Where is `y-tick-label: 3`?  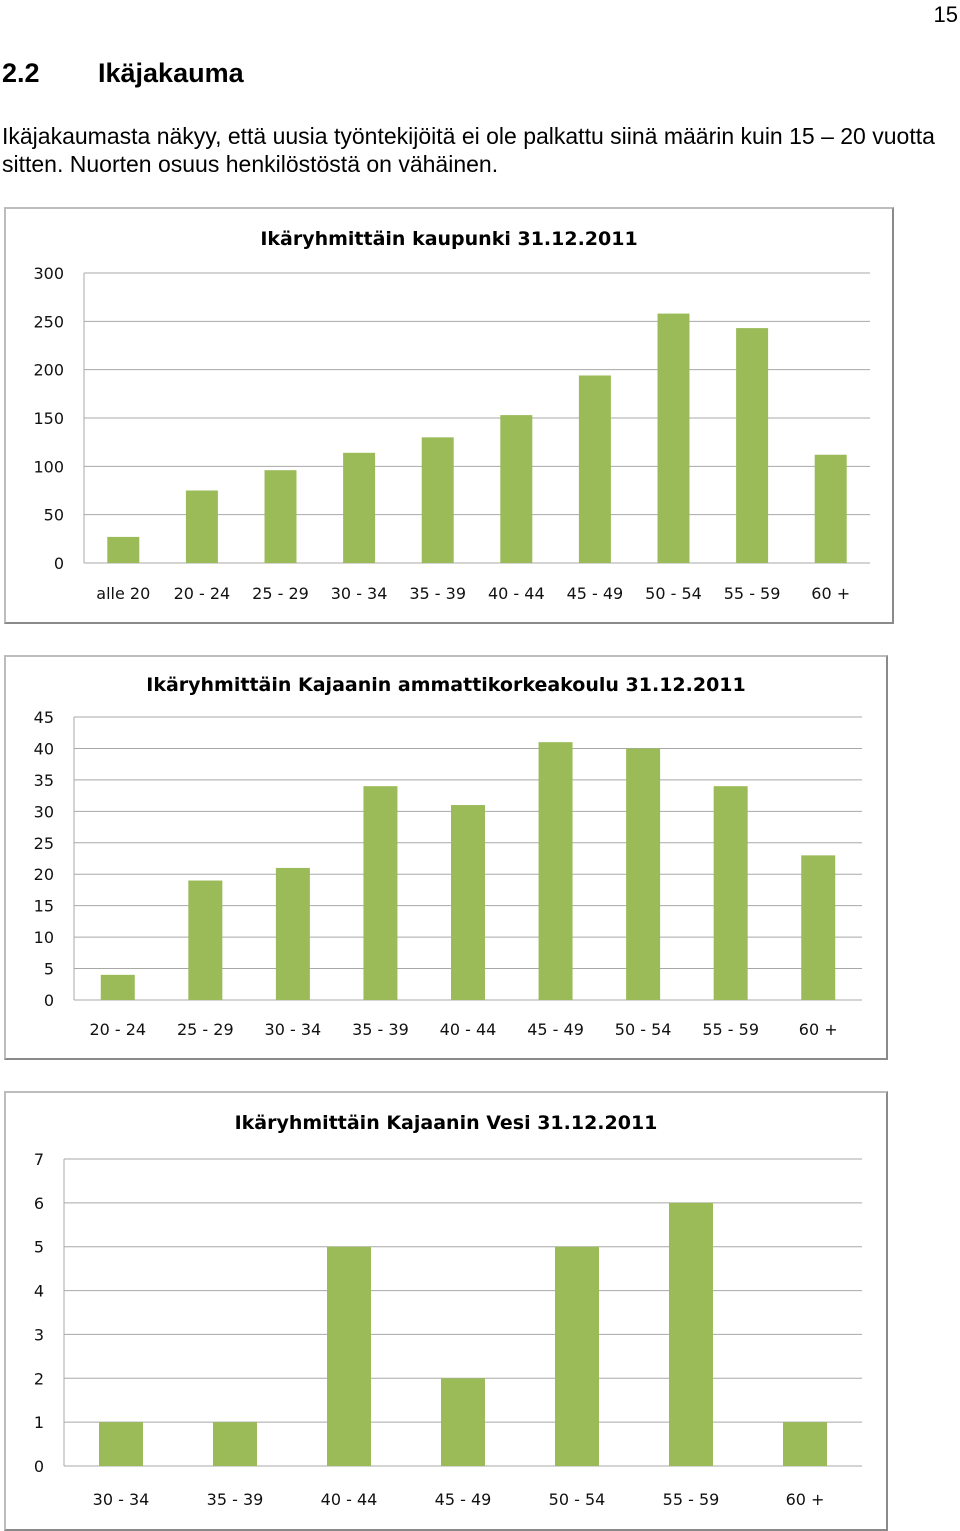 y-tick-label: 3 is located at coordinates (39, 1334).